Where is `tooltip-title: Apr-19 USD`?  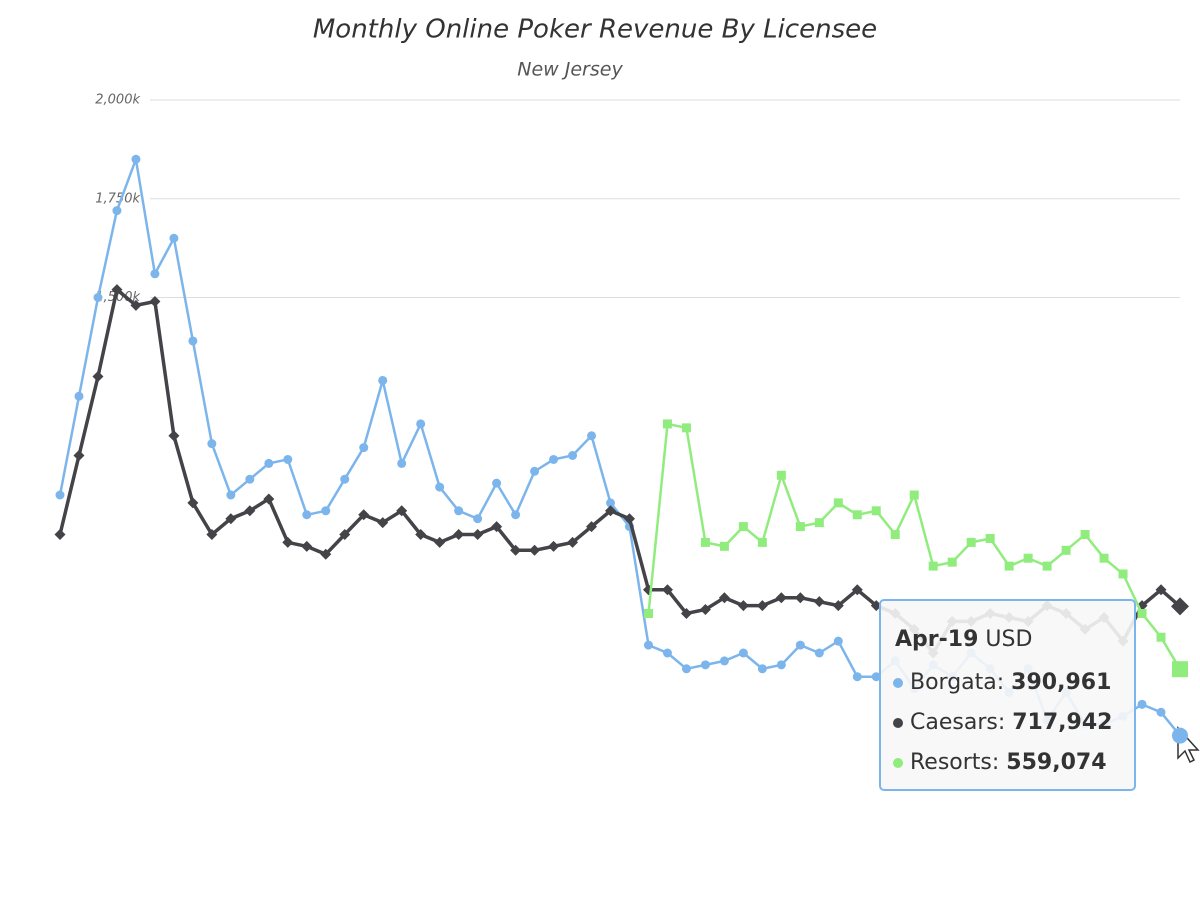 tooltip-title: Apr-19 USD is located at coordinates (963, 639).